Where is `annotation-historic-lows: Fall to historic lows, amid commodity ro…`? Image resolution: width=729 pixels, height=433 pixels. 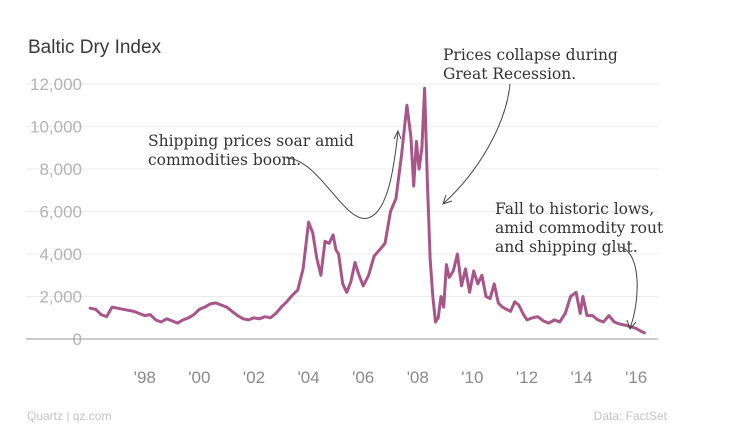 annotation-historic-lows: Fall to historic lows, amid commodity ro… is located at coordinates (581, 228).